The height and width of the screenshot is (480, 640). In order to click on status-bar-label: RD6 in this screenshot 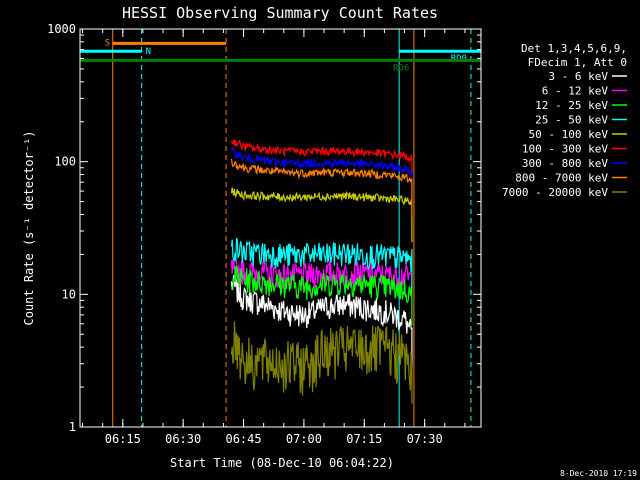, I will do `click(401, 68)`.